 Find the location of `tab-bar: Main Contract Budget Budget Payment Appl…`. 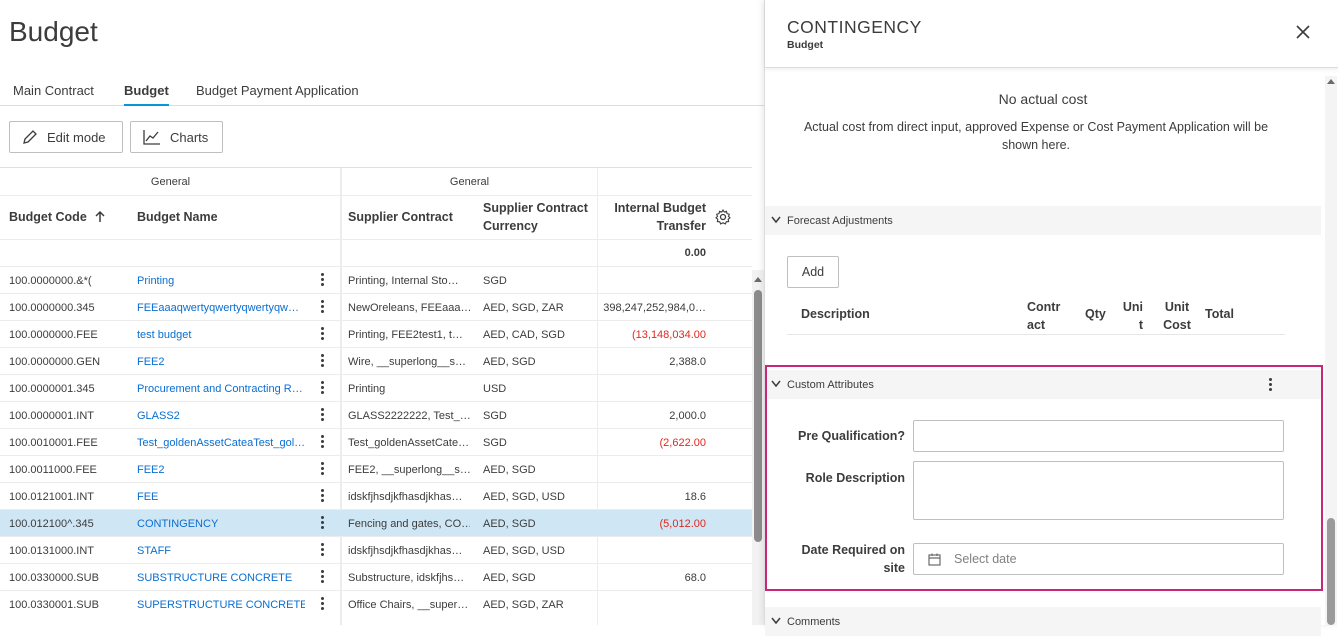

tab-bar: Main Contract Budget Budget Payment Appl… is located at coordinates (382, 93).